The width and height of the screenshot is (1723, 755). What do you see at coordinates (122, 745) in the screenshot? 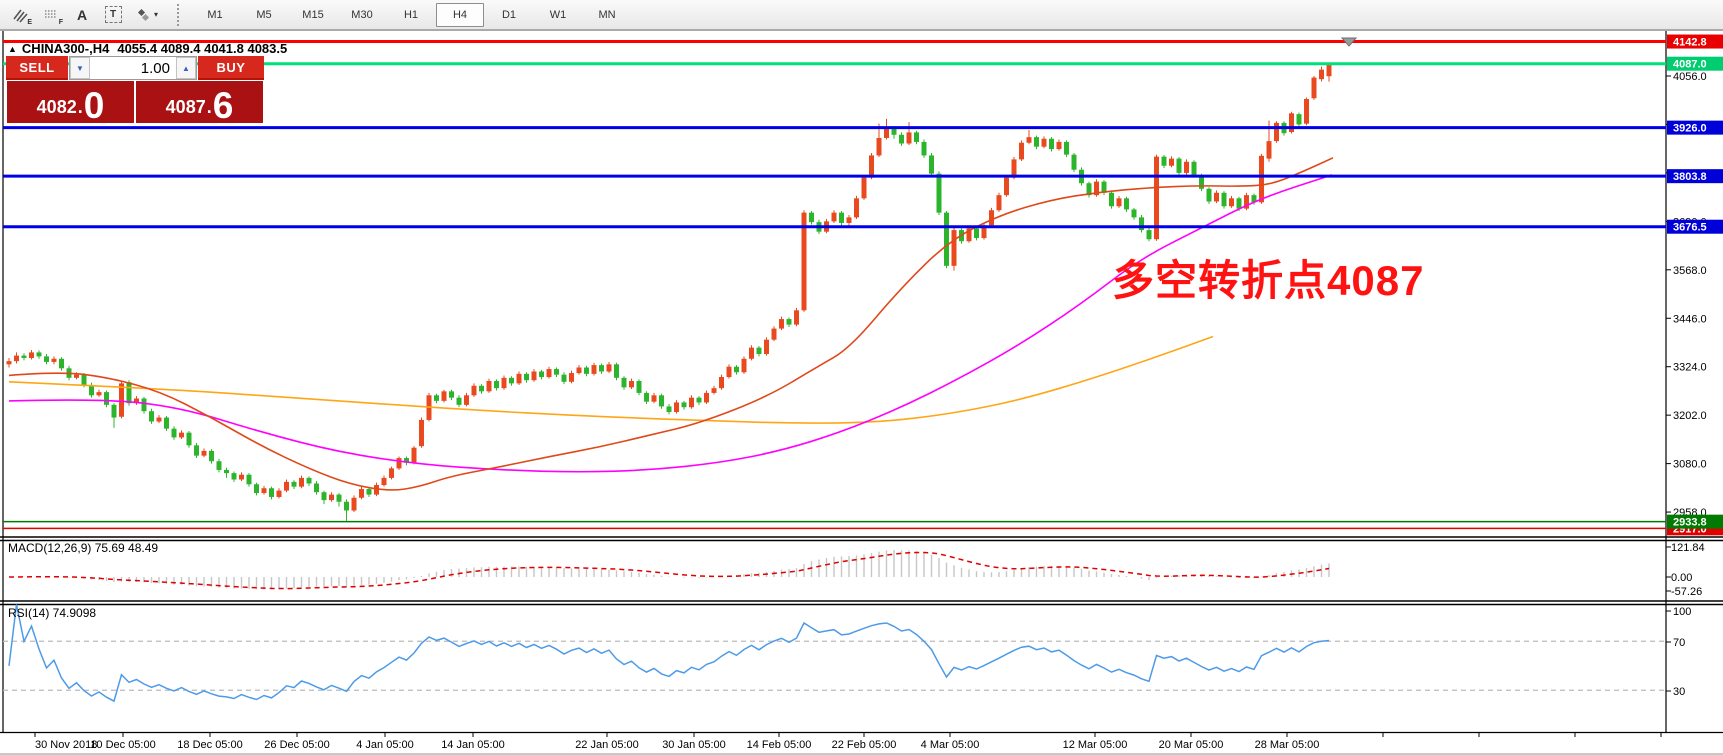
I see `svg-text: 10 Dec 05:00` at bounding box center [122, 745].